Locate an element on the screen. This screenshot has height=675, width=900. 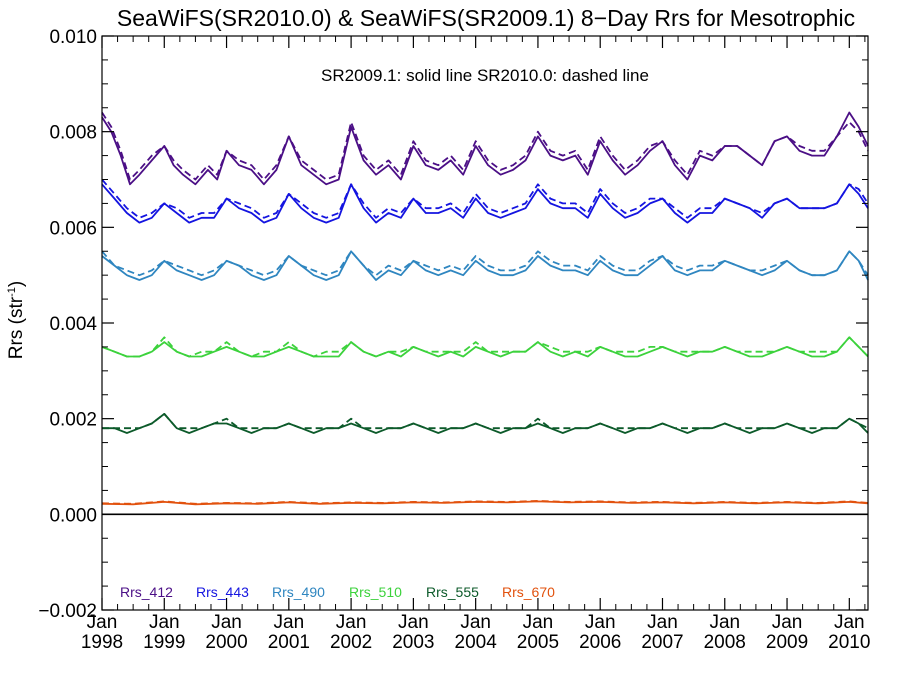
legend-item-rrs-443: Rrs_443 is located at coordinates (222, 592).